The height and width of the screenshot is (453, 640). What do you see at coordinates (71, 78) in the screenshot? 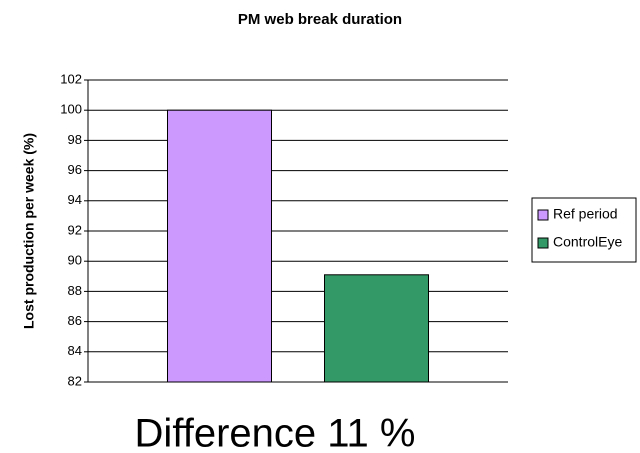
I see `y-tick-label: 102` at bounding box center [71, 78].